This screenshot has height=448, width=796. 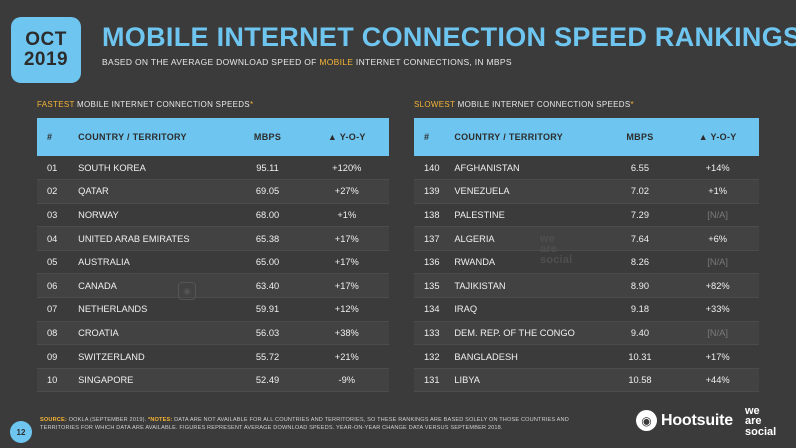 I want to click on country-cell: CANADA, so click(x=153, y=286).